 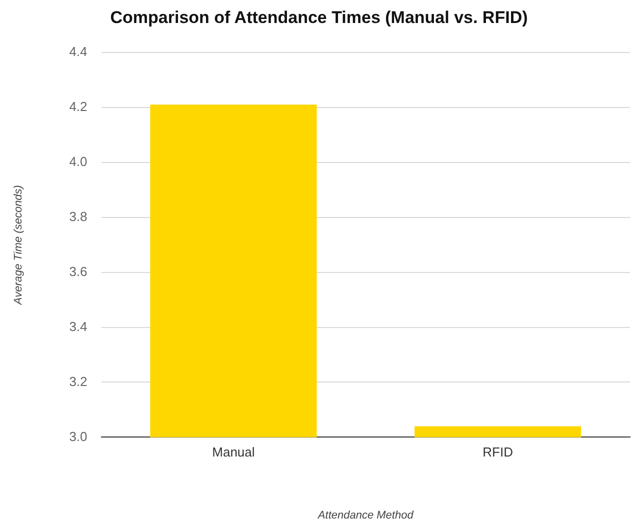 What do you see at coordinates (78, 326) in the screenshot?
I see `y-tick-label: 3.4` at bounding box center [78, 326].